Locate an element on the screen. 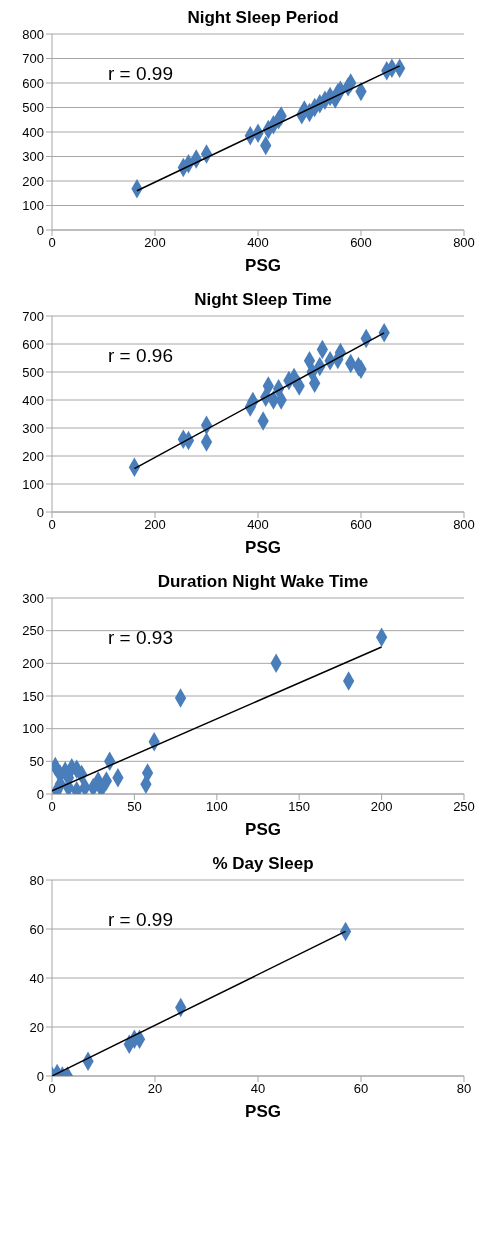 Image resolution: width=490 pixels, height=1257 pixels. x-tick-label: 50 is located at coordinates (134, 807).